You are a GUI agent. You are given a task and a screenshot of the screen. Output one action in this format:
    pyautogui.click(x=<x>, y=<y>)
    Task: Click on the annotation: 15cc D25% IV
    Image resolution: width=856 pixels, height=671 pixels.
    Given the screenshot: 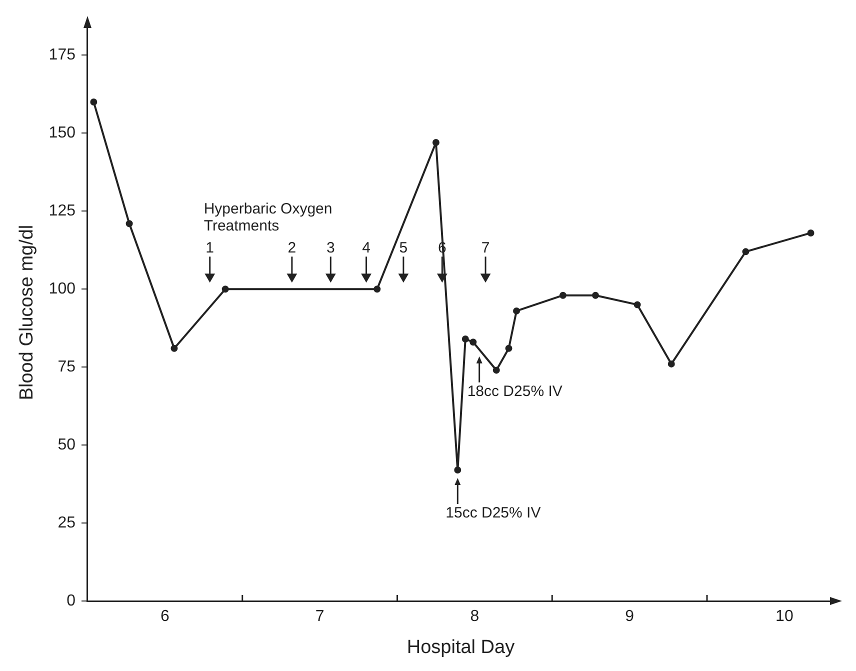 What is the action you would take?
    pyautogui.click(x=493, y=513)
    